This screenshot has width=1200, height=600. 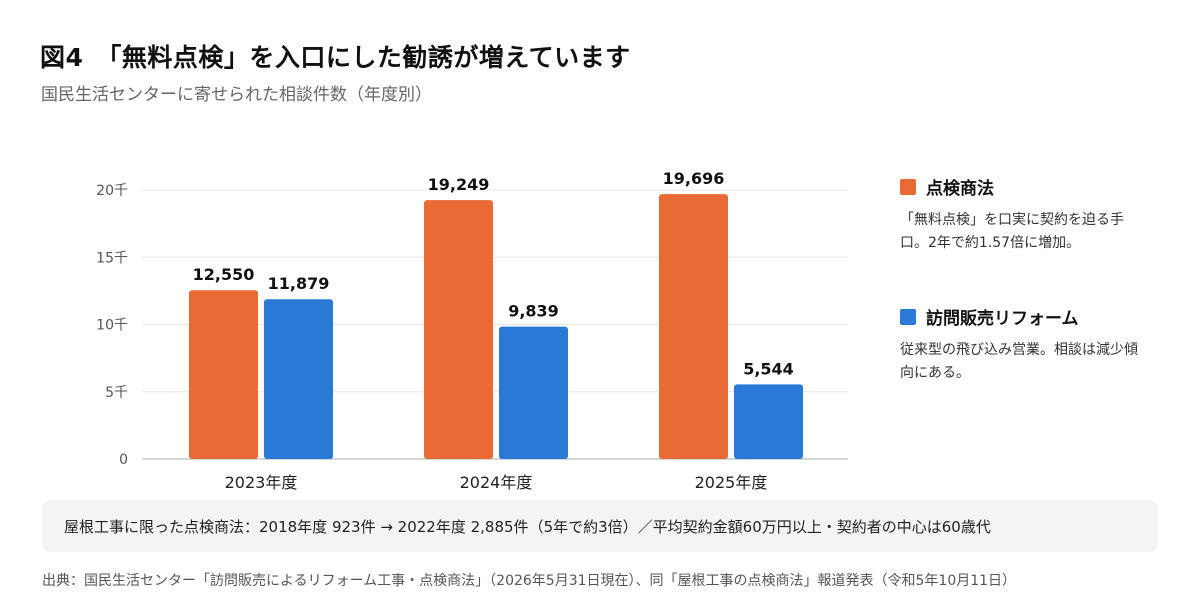 I want to click on data-label: 19,249, so click(x=459, y=184).